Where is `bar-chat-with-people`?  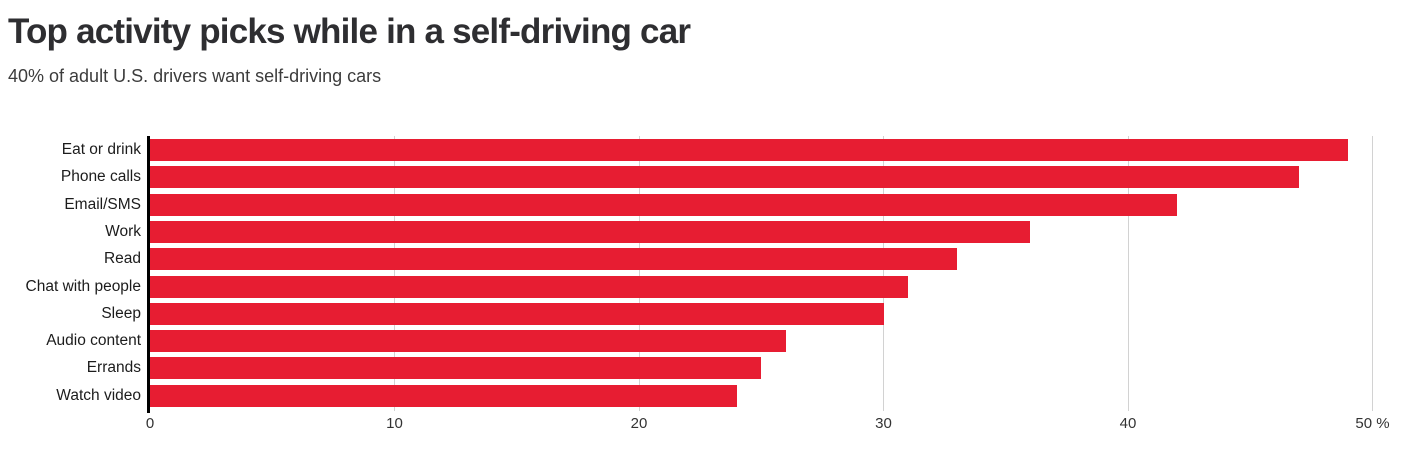 bar-chat-with-people is located at coordinates (529, 286).